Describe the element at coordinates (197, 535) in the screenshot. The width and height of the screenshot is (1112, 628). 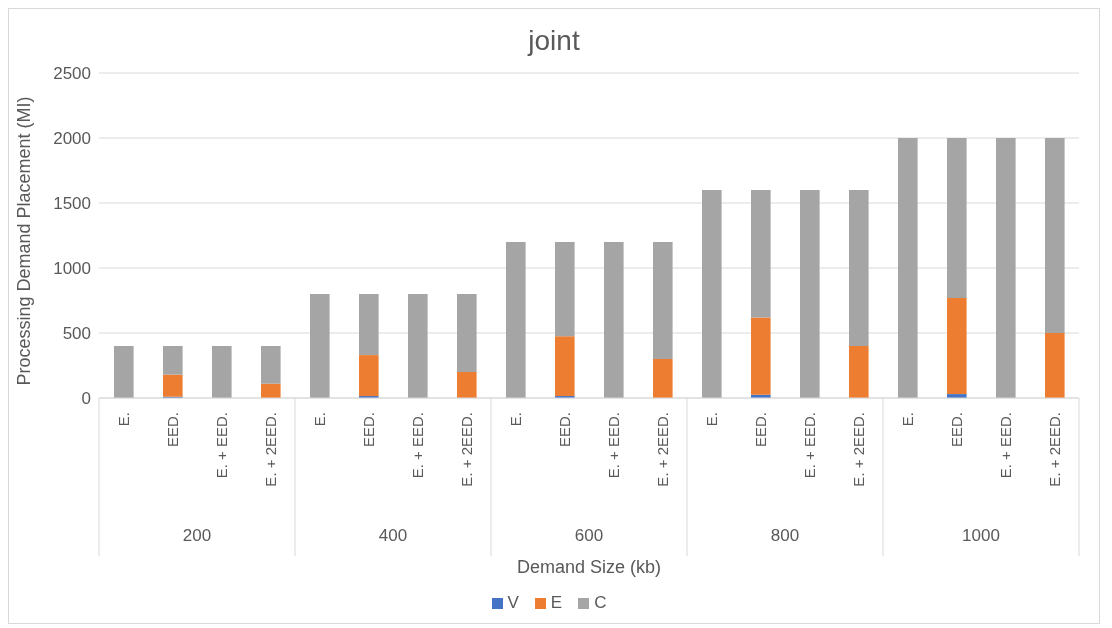
I see `text: 200` at that location.